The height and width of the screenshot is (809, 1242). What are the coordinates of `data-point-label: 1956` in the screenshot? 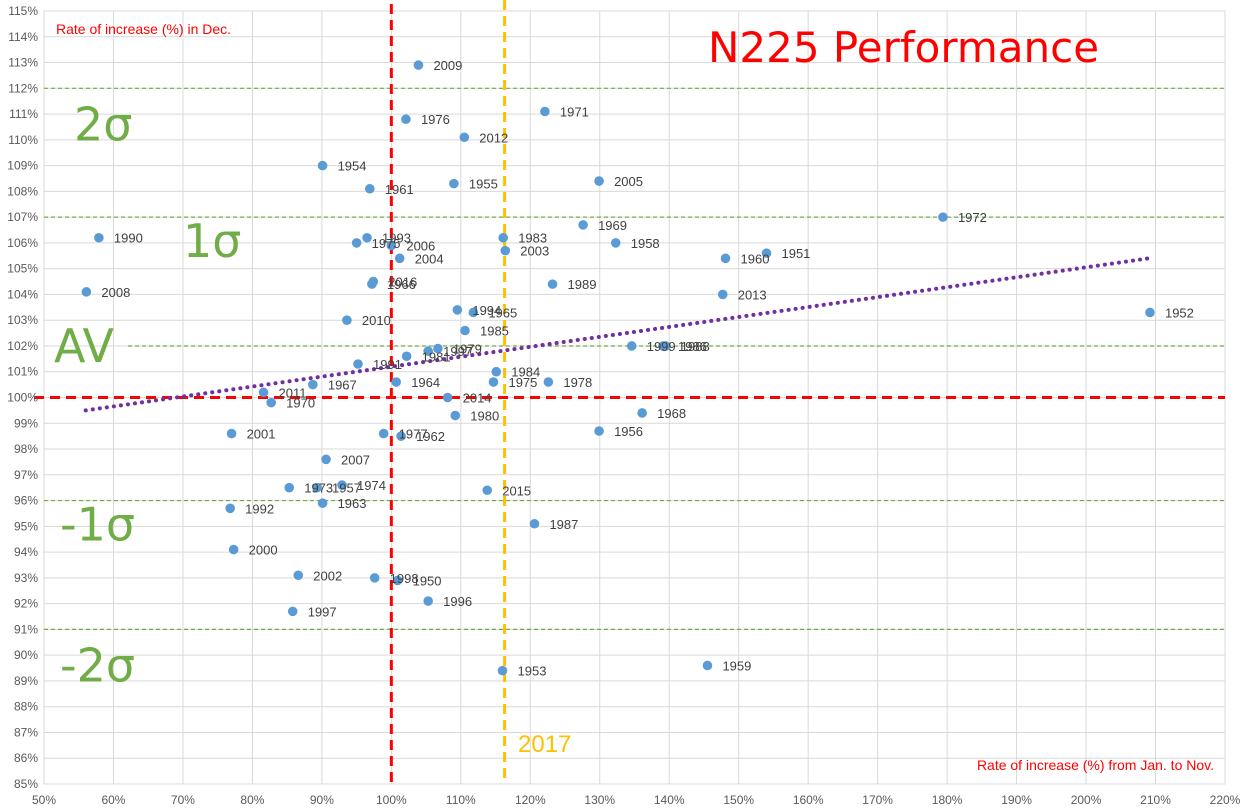 It's located at (628, 431).